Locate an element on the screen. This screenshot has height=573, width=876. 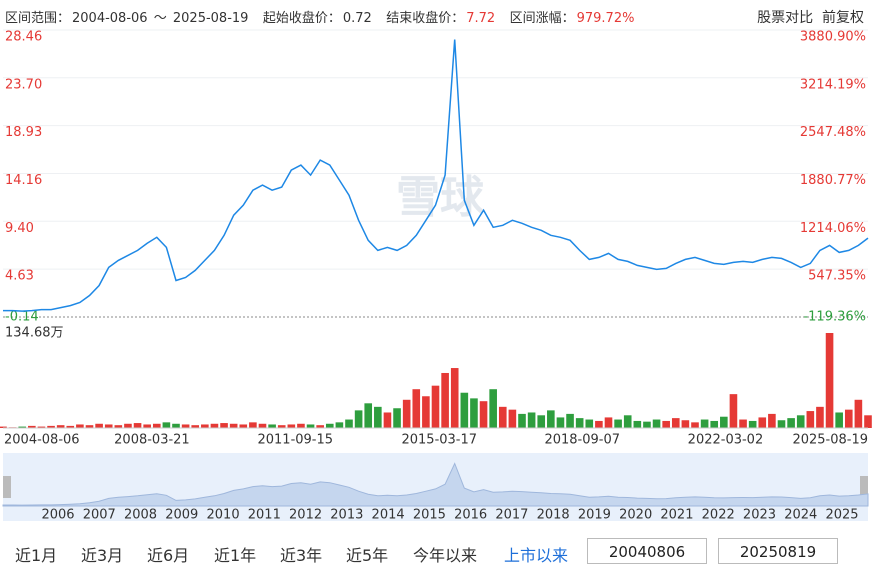
y2-tick-label: -119.36% is located at coordinates (834, 317).